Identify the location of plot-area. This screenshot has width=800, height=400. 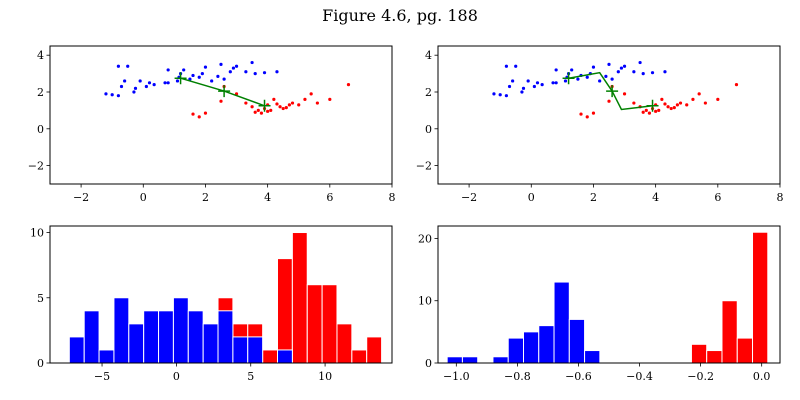
(227, 89).